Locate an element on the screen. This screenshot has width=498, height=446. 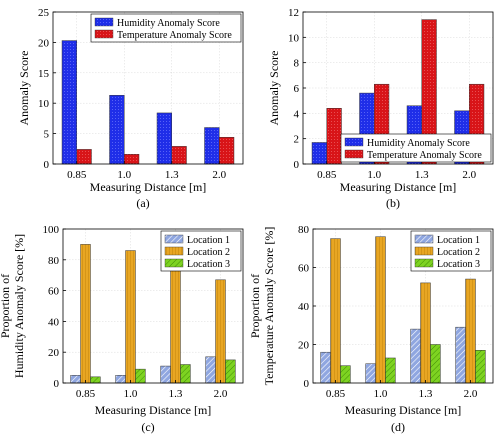
panel-caption: (b) is located at coordinates (393, 203).